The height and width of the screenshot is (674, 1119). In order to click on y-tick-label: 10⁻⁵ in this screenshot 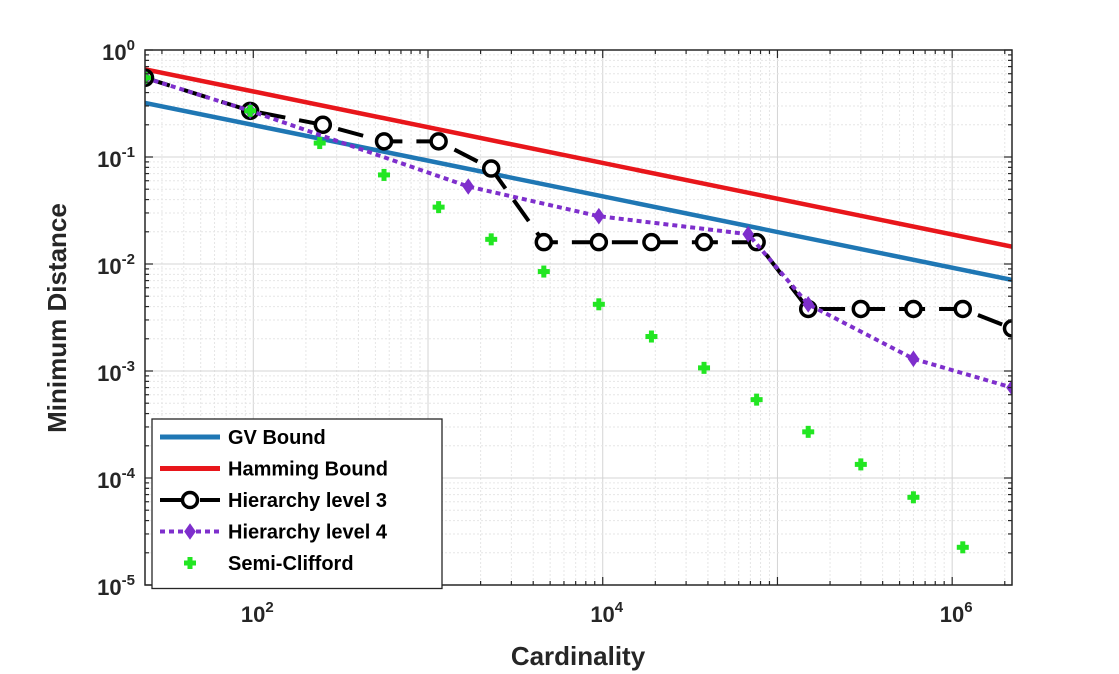, I will do `click(116, 586)`.